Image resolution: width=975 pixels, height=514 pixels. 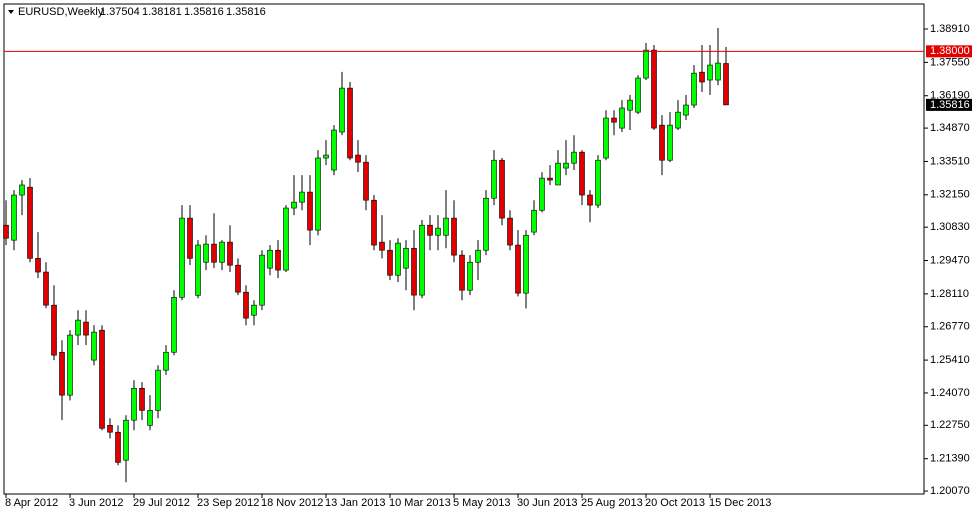 What do you see at coordinates (950, 393) in the screenshot?
I see `y-tick-label: 1.24070` at bounding box center [950, 393].